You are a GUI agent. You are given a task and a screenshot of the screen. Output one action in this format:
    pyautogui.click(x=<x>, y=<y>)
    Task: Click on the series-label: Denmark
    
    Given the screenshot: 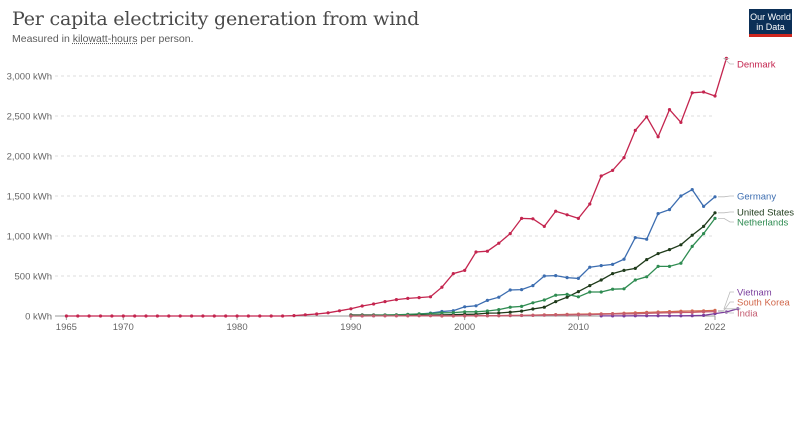 What is the action you would take?
    pyautogui.click(x=756, y=65)
    